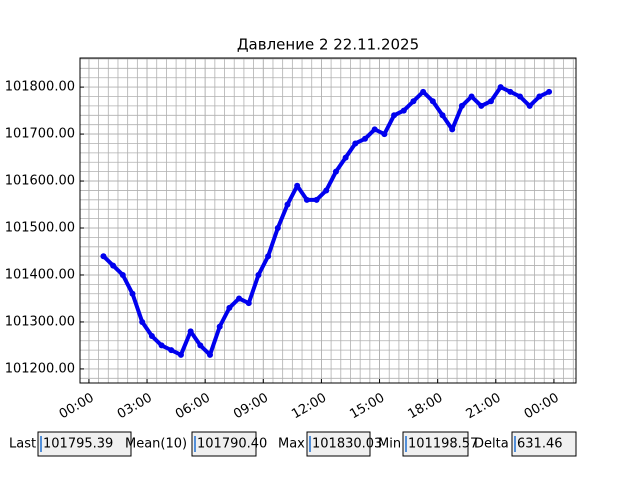 This screenshot has height=480, width=640. Describe the element at coordinates (540, 444) in the screenshot. I see `stat-value: 631.46` at that location.